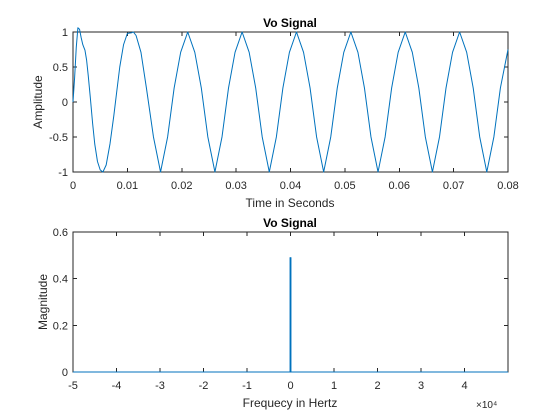 Image resolution: width=560 pixels, height=420 pixels. Describe the element at coordinates (60, 326) in the screenshot. I see `frequency-y-tick-label: 0.2` at that location.